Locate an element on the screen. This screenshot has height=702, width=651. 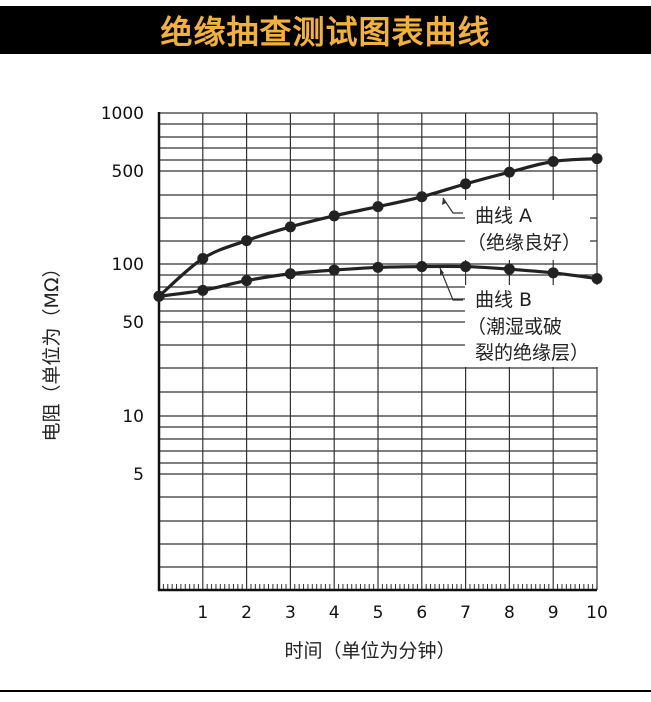
leader-b is located at coordinates (451, 284).